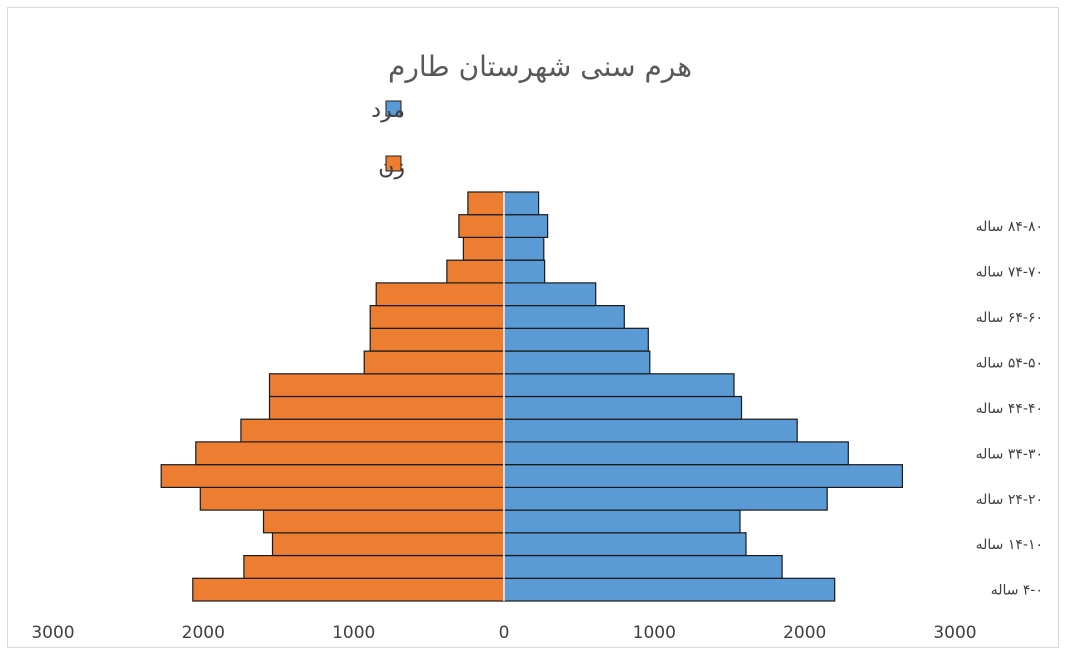 This screenshot has width=1067, height=655. Describe the element at coordinates (1009, 273) in the screenshot. I see `category-label: ۷۴-۷۰ ساله` at that location.